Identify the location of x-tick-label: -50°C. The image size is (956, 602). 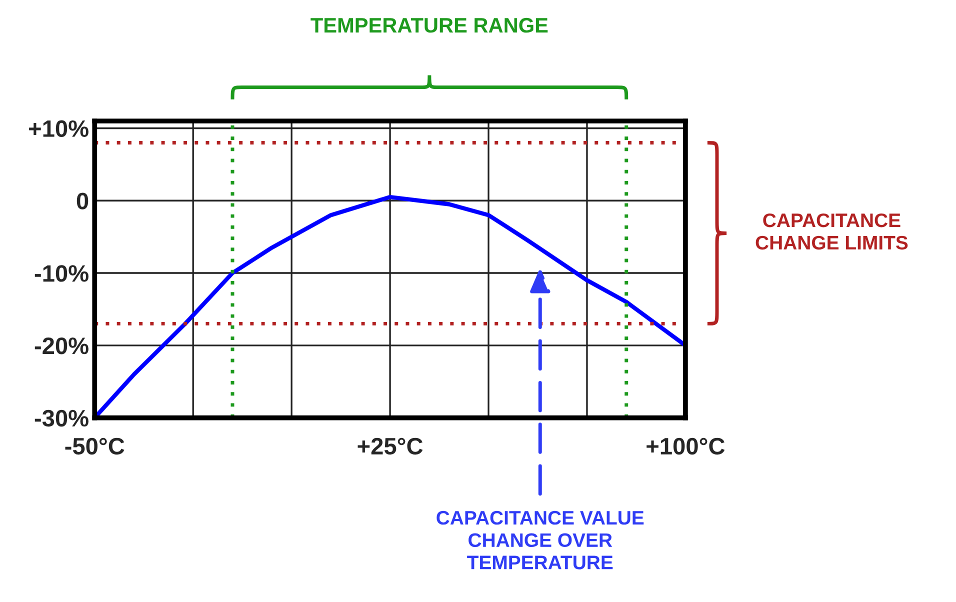
(94, 446).